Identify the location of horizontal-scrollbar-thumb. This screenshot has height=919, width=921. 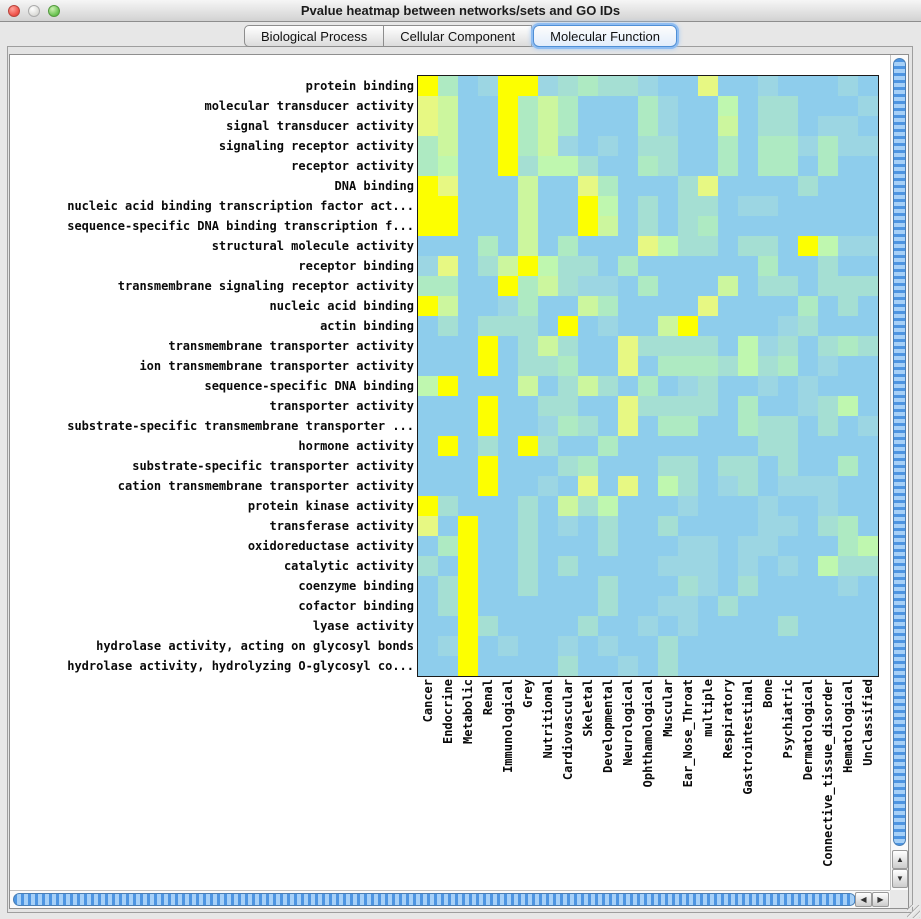
(434, 899).